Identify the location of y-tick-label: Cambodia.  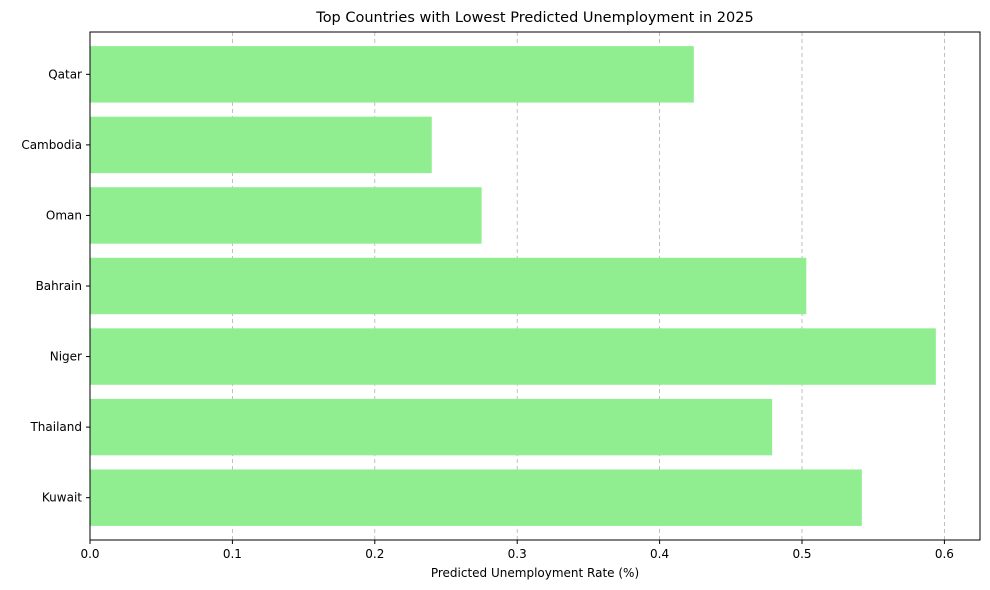
(51, 145).